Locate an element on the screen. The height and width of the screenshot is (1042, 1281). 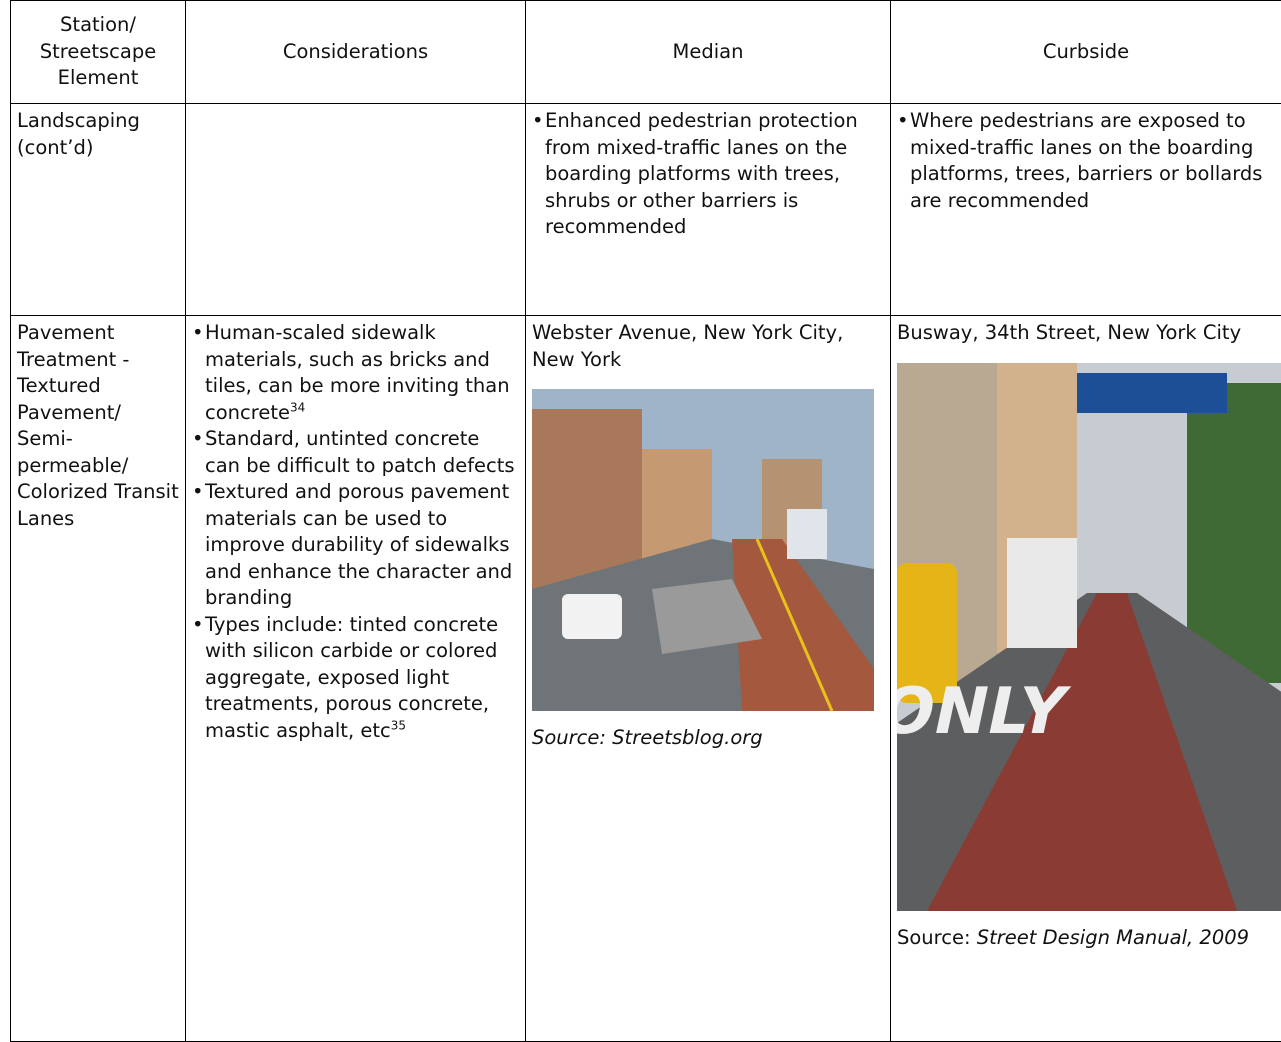
header-cell: Curbside is located at coordinates (1086, 52).